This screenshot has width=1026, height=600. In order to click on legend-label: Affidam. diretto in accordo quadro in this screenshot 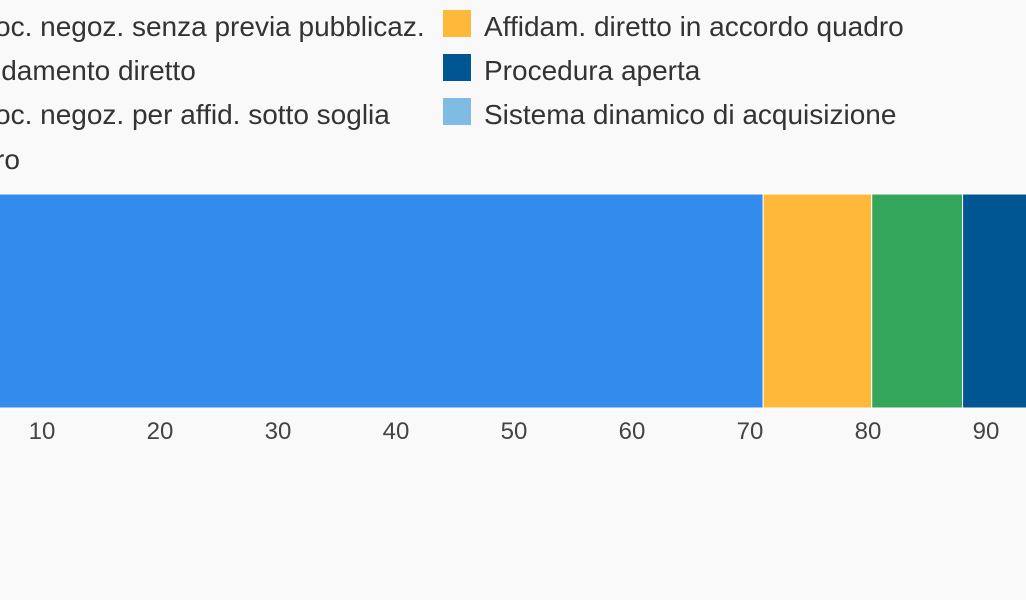, I will do `click(694, 26)`.